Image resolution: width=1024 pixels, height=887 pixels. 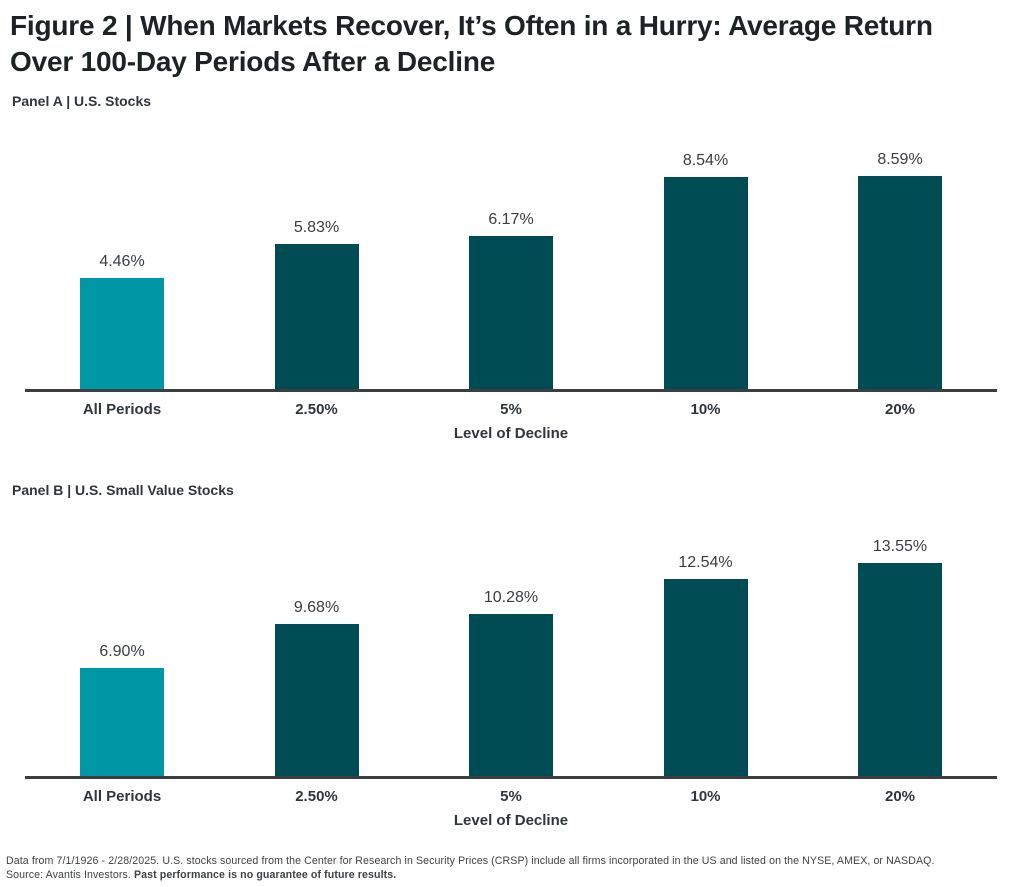 I want to click on bar-group: 13.55%, so click(x=900, y=645).